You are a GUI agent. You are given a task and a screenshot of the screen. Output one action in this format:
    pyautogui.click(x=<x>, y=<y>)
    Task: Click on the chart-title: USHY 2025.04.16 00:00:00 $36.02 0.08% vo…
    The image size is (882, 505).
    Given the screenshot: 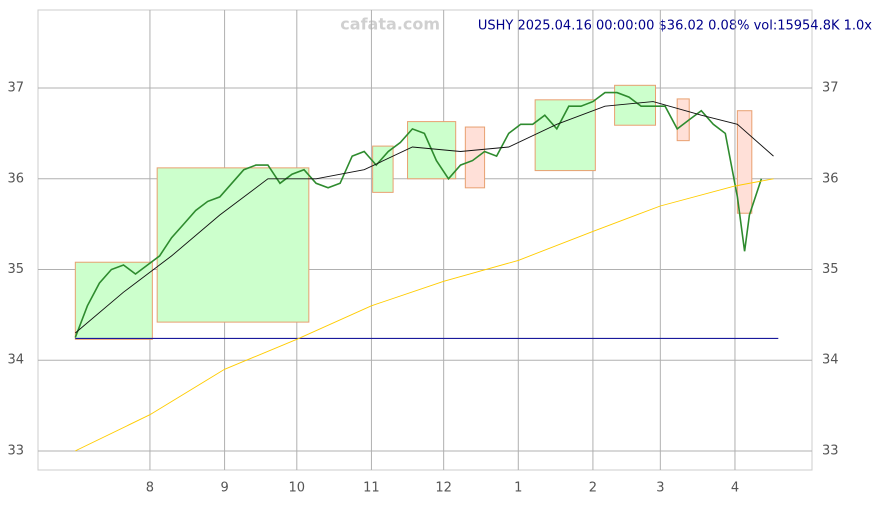 What is the action you would take?
    pyautogui.click(x=675, y=26)
    